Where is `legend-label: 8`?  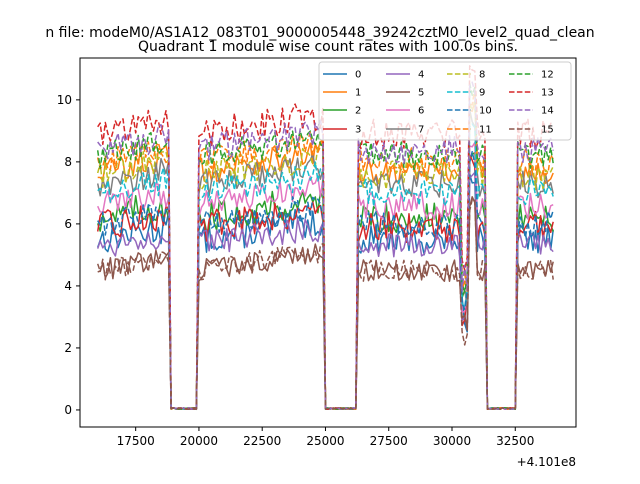 legend-label: 8 is located at coordinates (482, 75).